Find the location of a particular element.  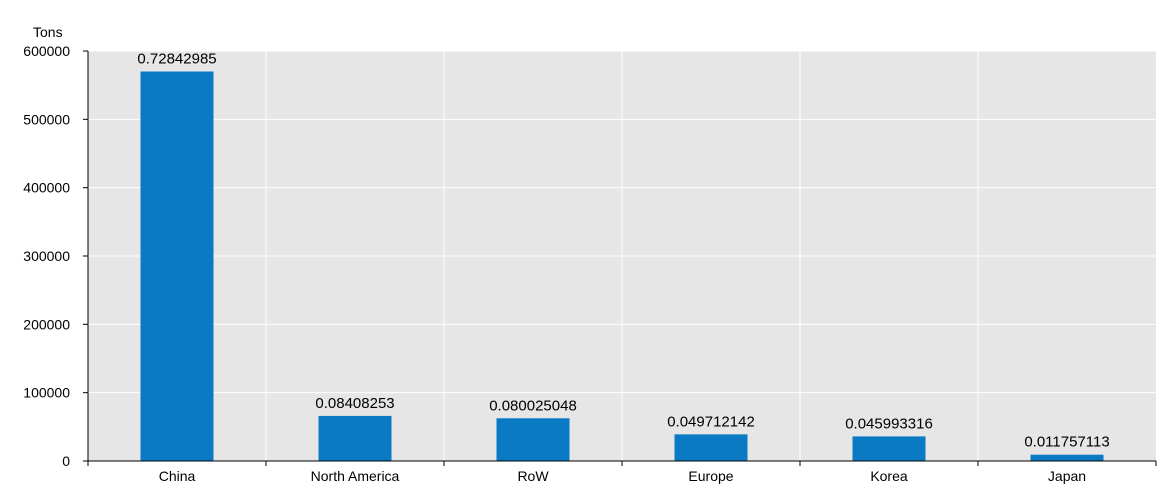

y-tick-labels: 0 100000 200000 300000 400000 500000 600000 is located at coordinates (46, 256).